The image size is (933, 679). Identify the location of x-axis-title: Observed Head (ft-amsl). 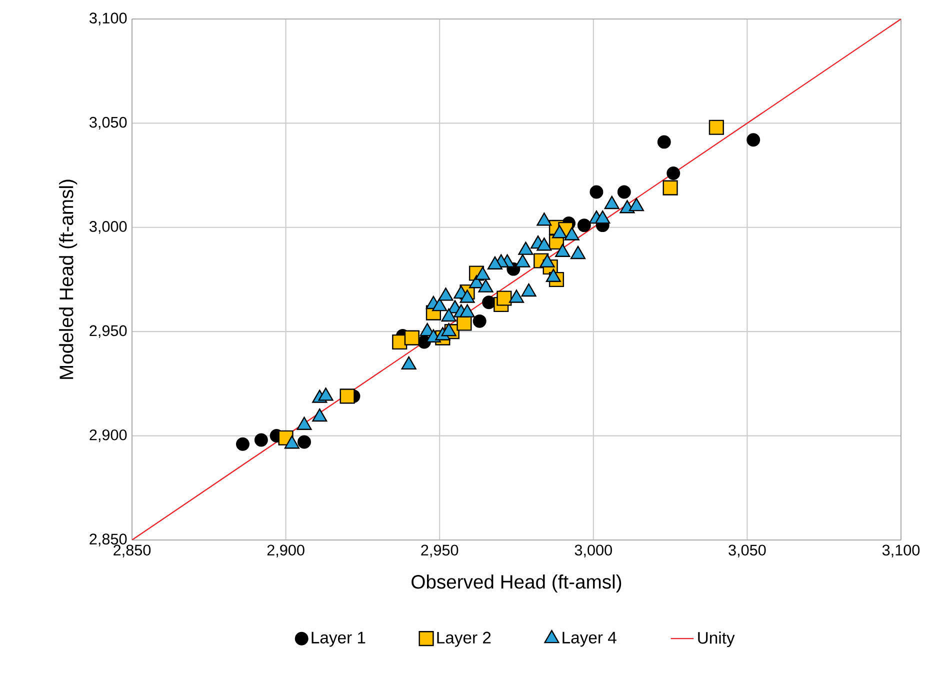
(517, 583).